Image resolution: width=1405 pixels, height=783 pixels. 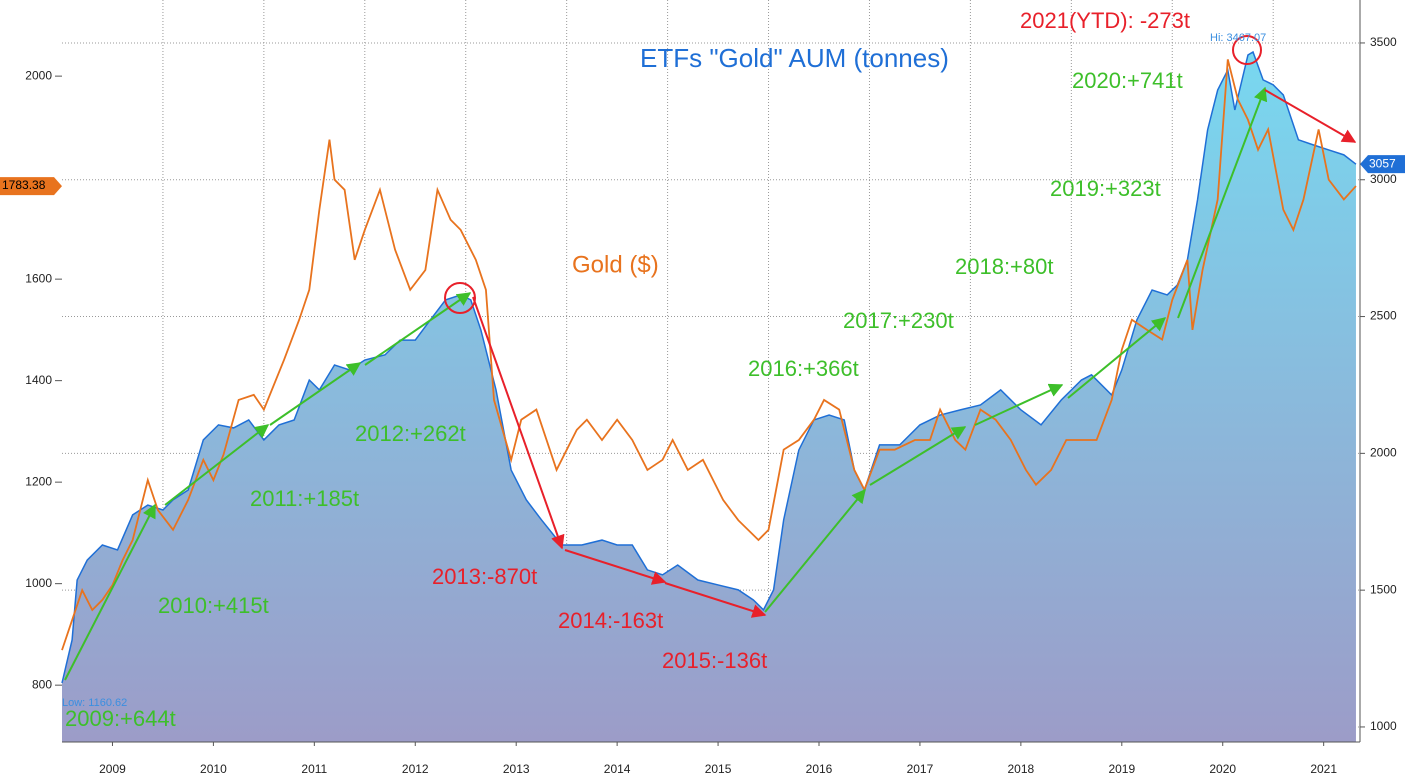 I want to click on annotation: Hi: 3467.07, so click(x=1238, y=38).